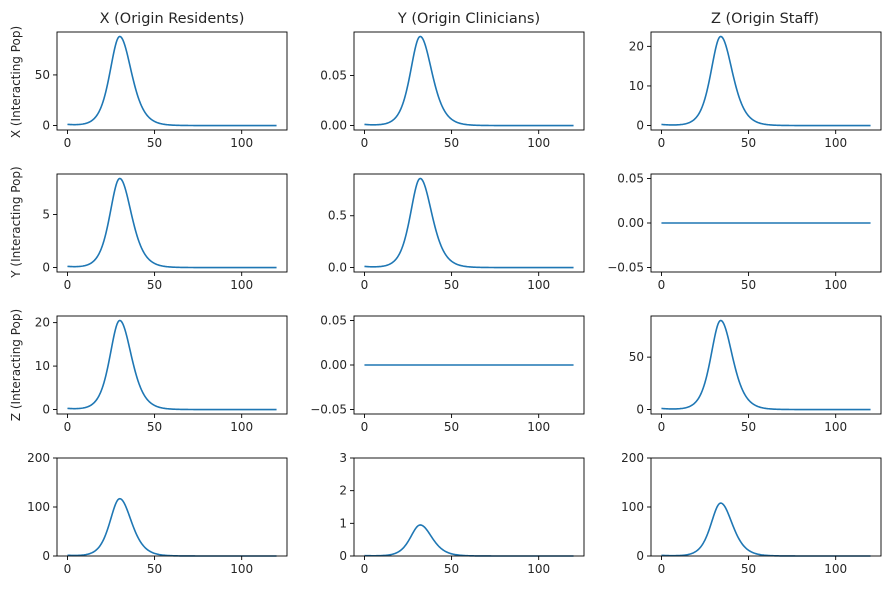  I want to click on axes-frame-r1c0, so click(172, 223).